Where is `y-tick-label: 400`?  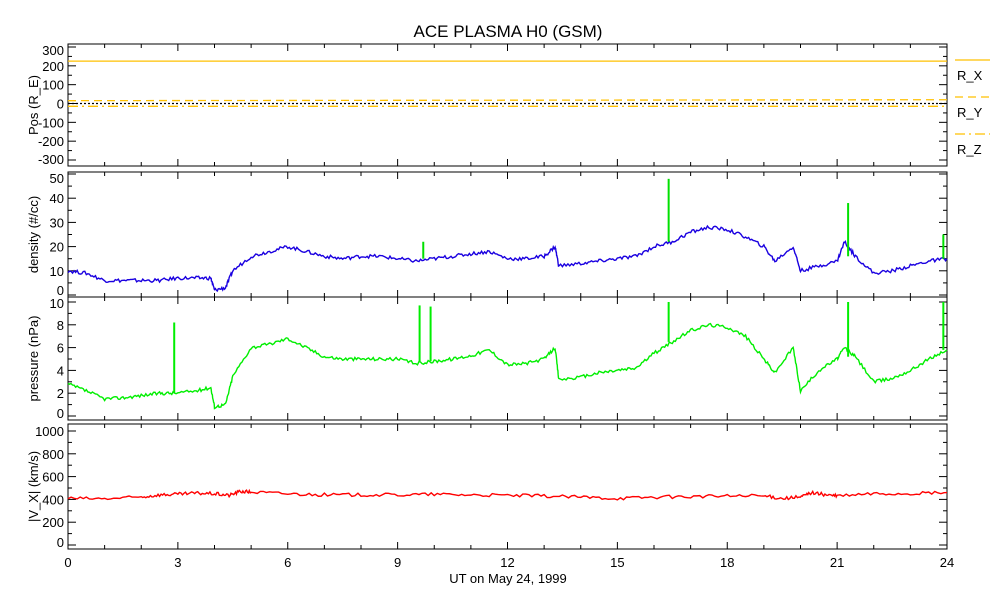
y-tick-label: 400 is located at coordinates (53, 499).